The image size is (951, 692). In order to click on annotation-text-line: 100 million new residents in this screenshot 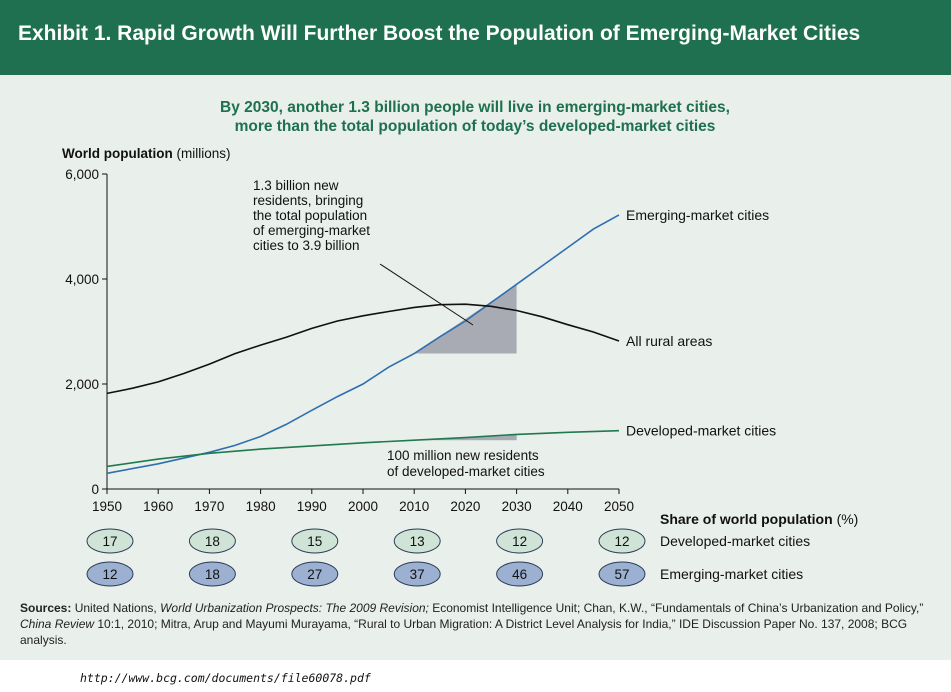, I will do `click(463, 455)`.